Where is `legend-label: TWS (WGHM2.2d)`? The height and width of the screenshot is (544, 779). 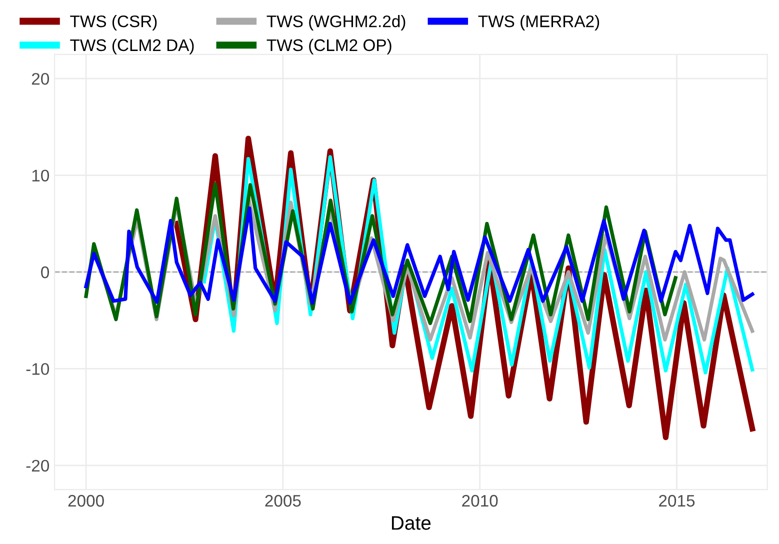
legend-label: TWS (WGHM2.2d) is located at coordinates (336, 23).